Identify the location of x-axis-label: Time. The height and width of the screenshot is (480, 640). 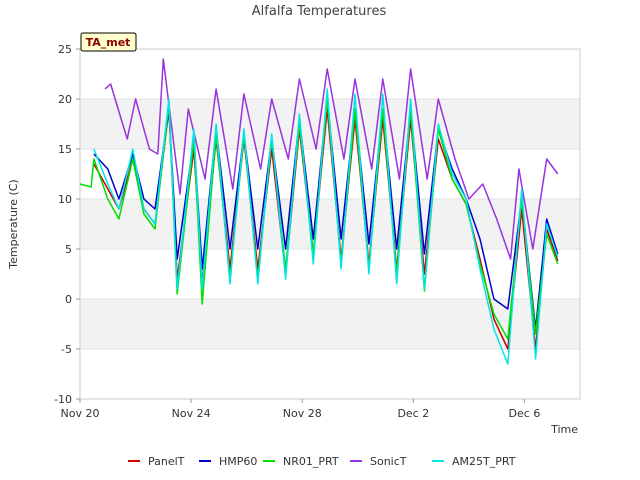
(564, 429).